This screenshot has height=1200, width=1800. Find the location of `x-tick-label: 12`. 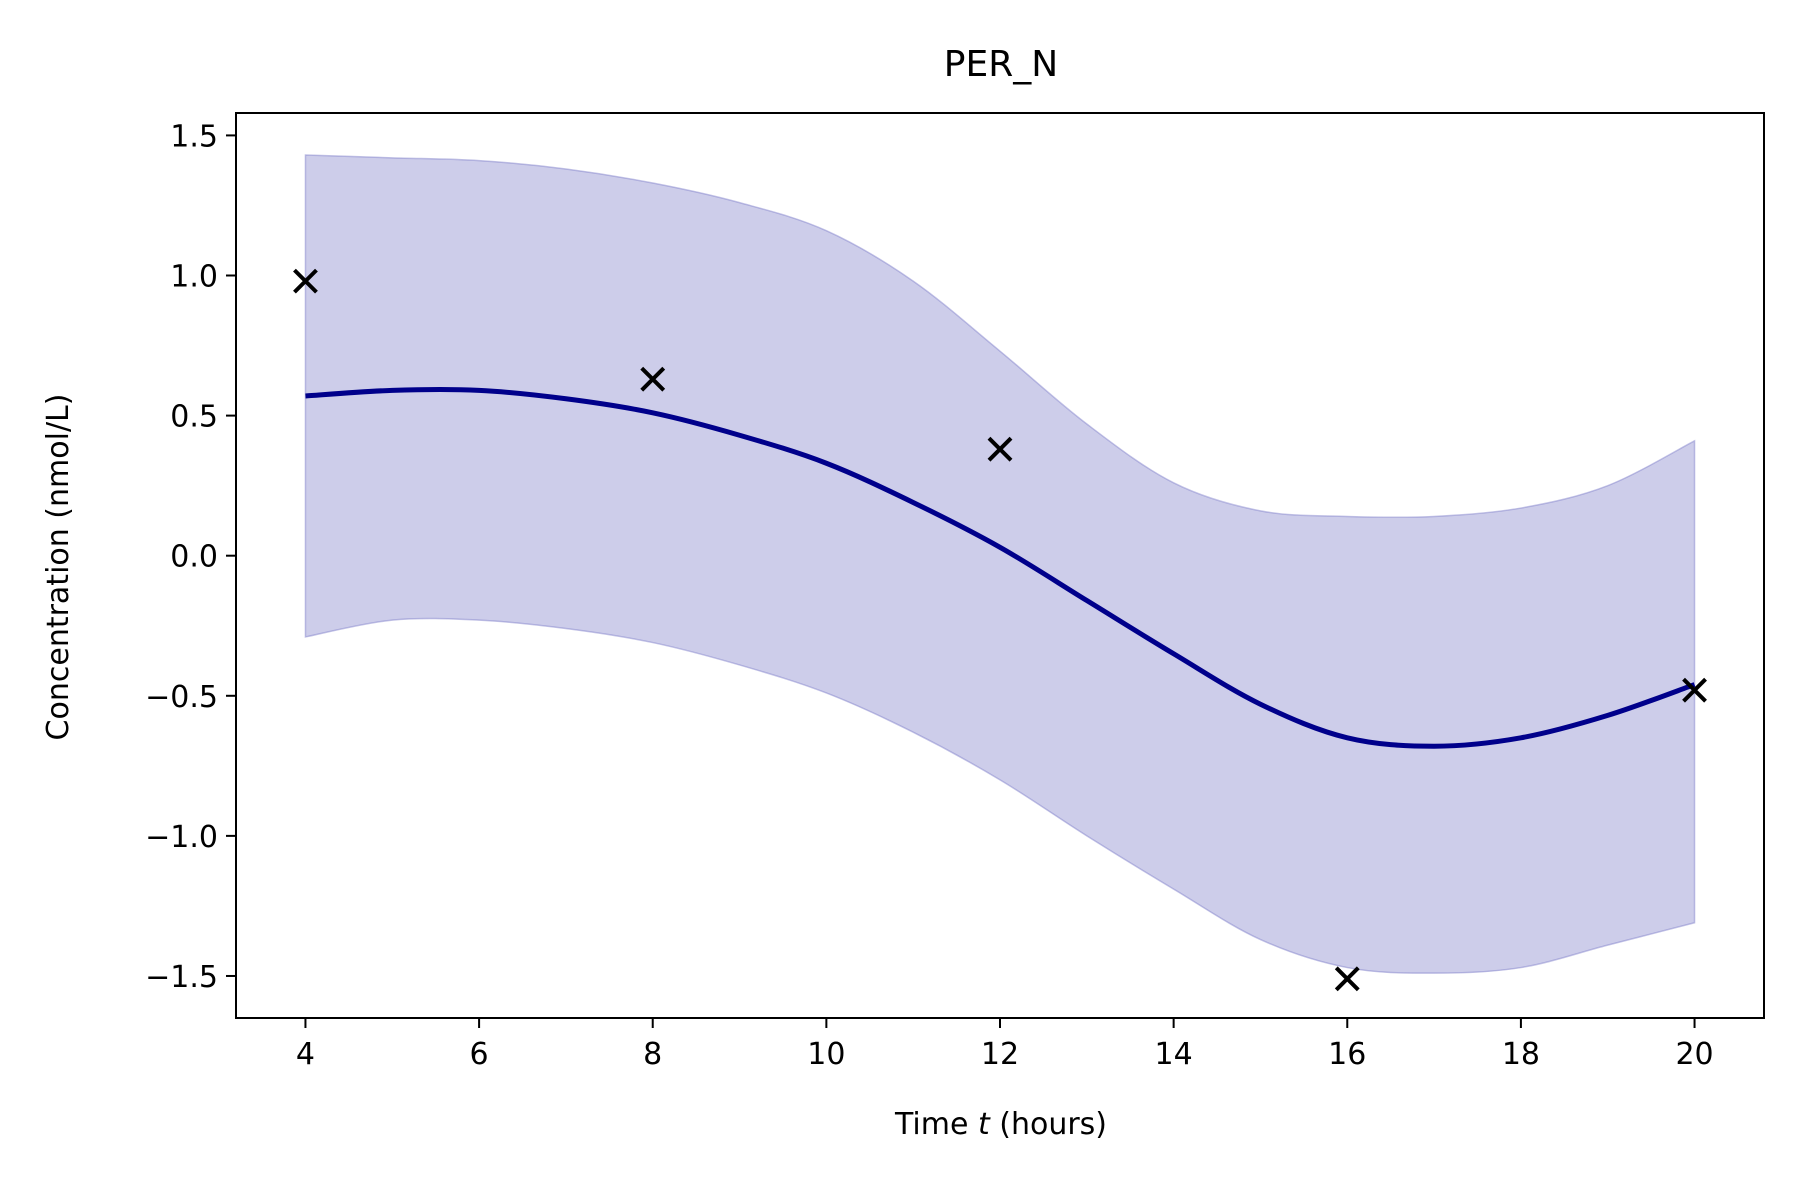

x-tick-label: 12 is located at coordinates (1000, 1054).